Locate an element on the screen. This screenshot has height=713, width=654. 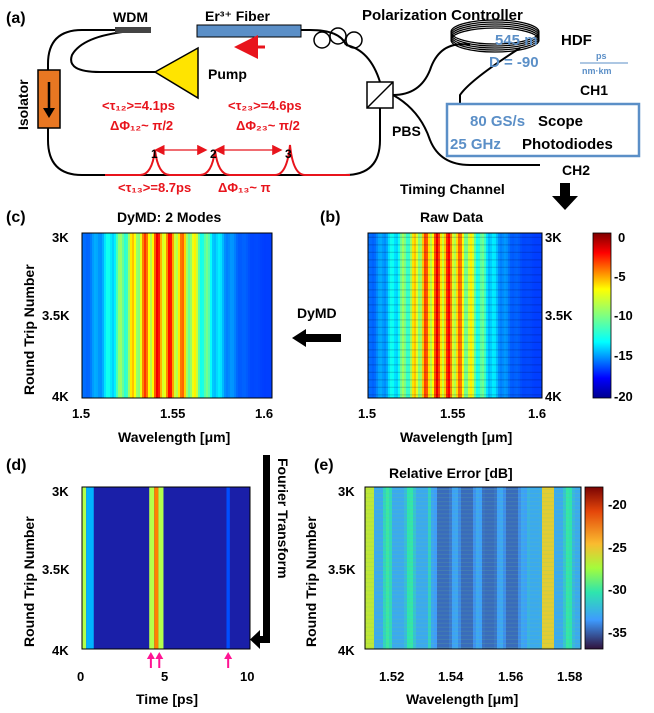
plot-c-xlabel: Wavelength [μm] is located at coordinates (174, 437).